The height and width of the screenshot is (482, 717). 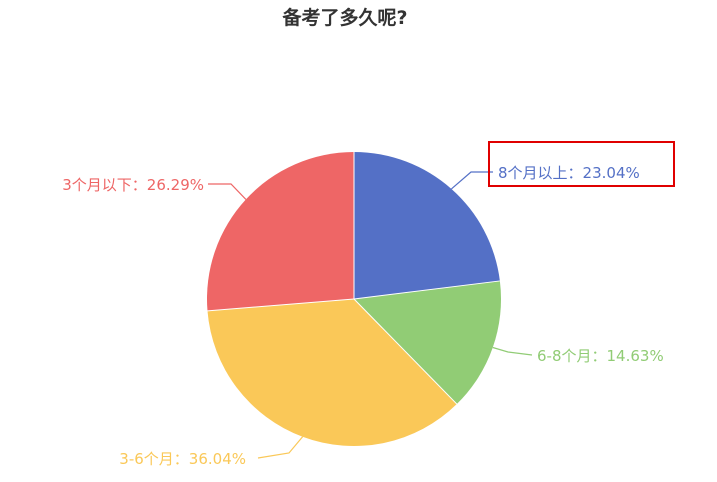 I want to click on pie-label-3: 3-6个月：36.04%, so click(x=182, y=459).